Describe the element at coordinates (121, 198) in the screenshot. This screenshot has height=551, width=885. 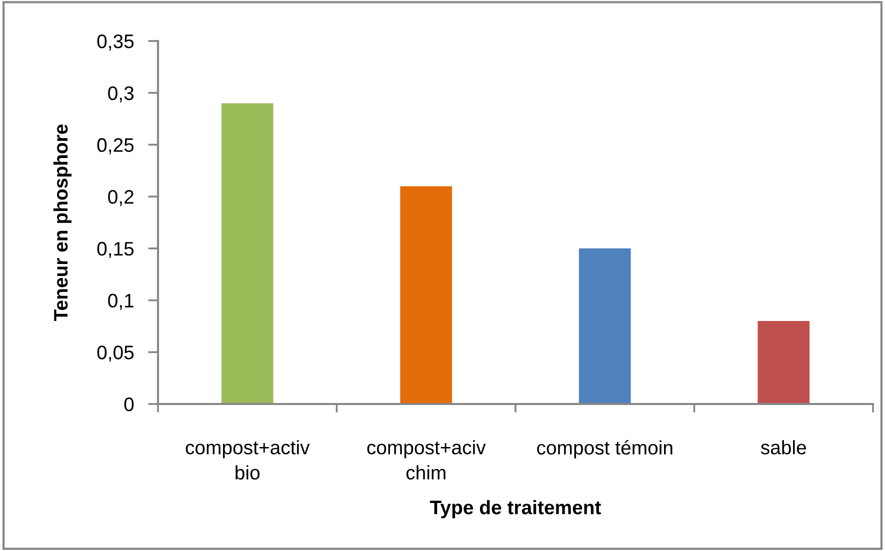
I see `y-tick-label: 0,2` at that location.